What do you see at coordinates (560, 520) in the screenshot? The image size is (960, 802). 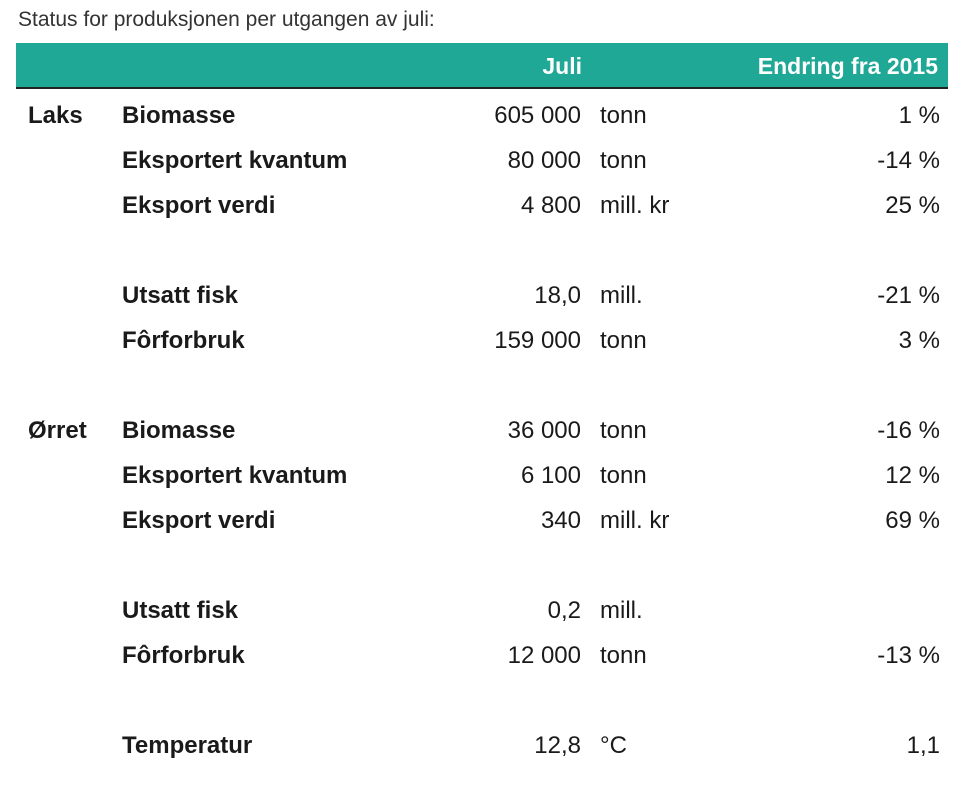 I see `value: 340` at bounding box center [560, 520].